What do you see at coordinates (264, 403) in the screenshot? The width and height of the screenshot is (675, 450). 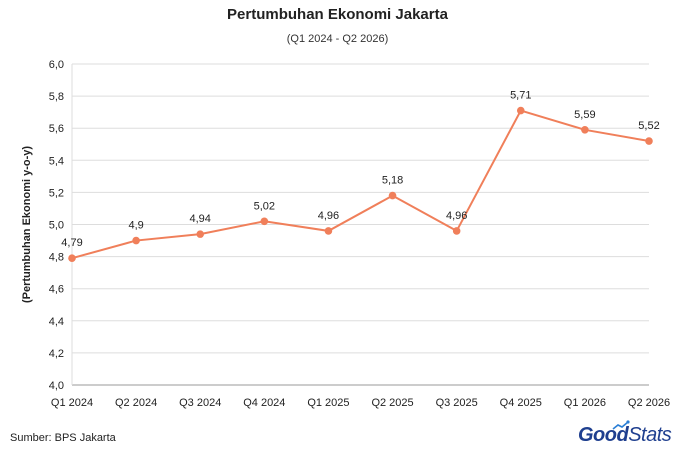 I see `x-tick-label: Q4 2024` at bounding box center [264, 403].